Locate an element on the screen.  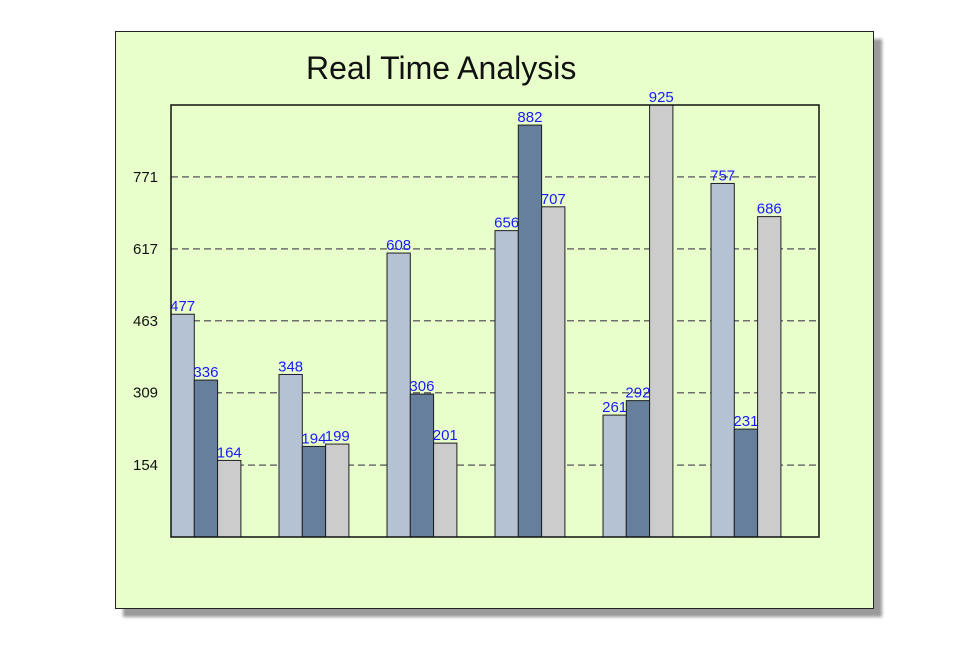
data-label: 306 is located at coordinates (421, 386).